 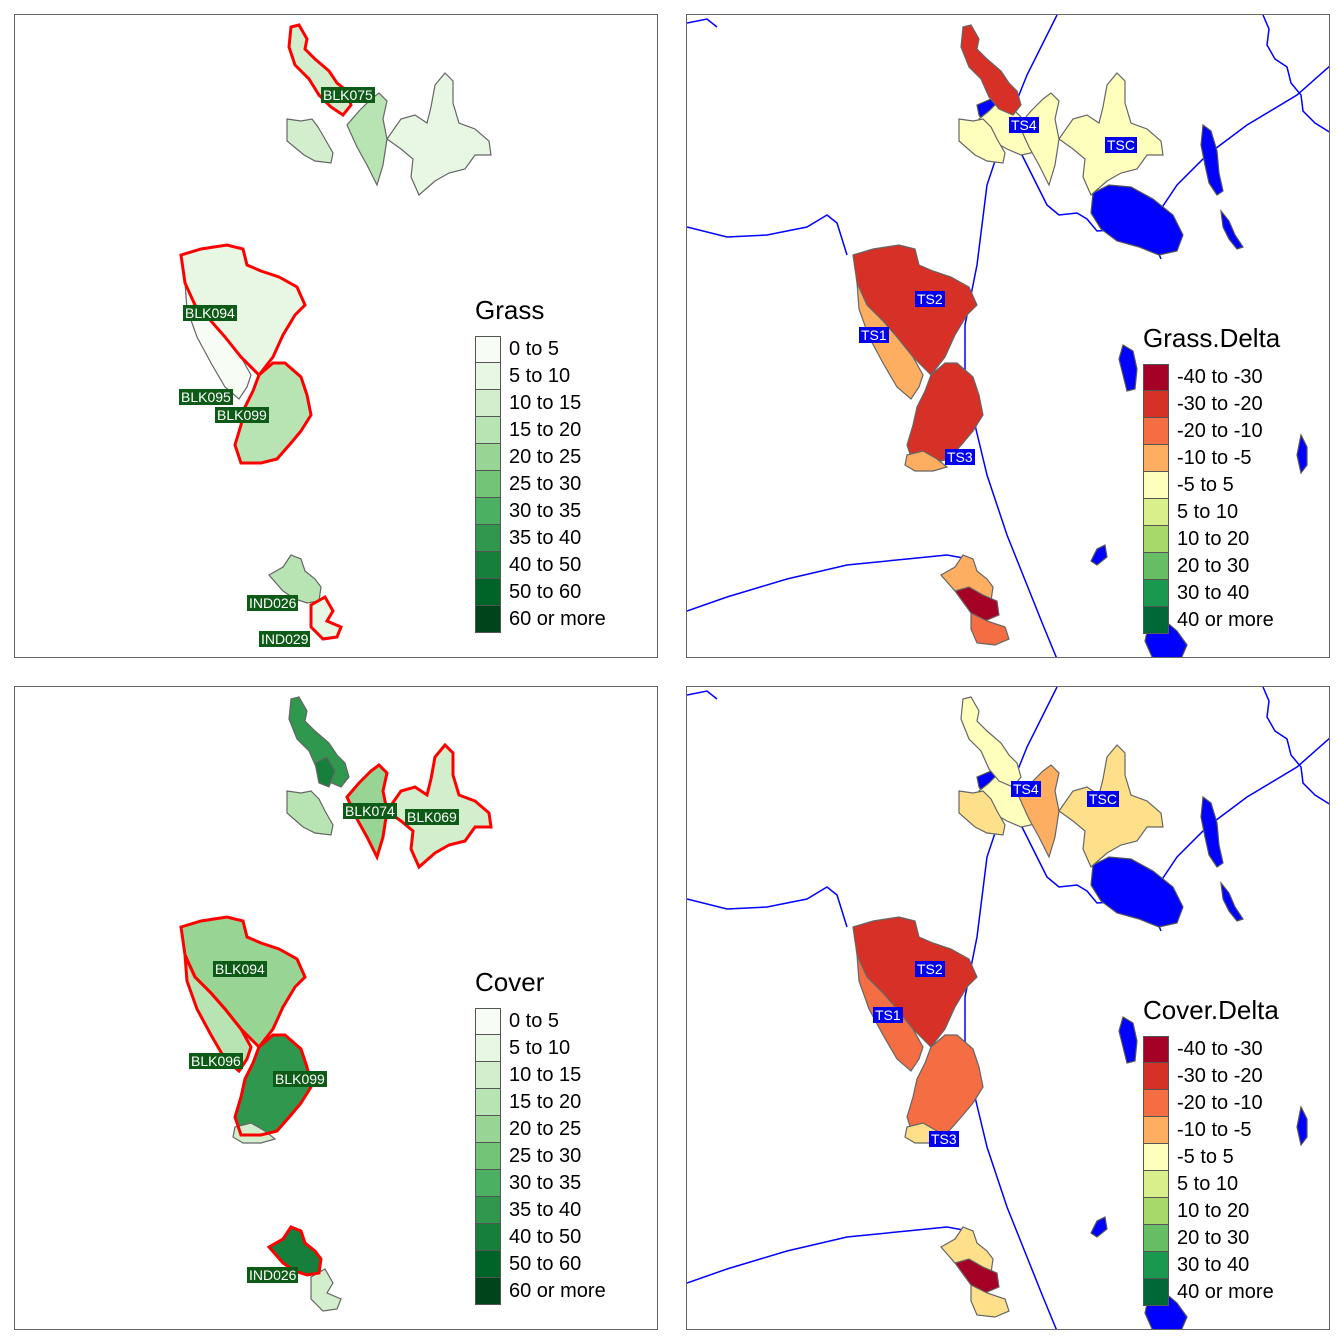 I want to click on label-ind029: IND029, so click(x=285, y=639).